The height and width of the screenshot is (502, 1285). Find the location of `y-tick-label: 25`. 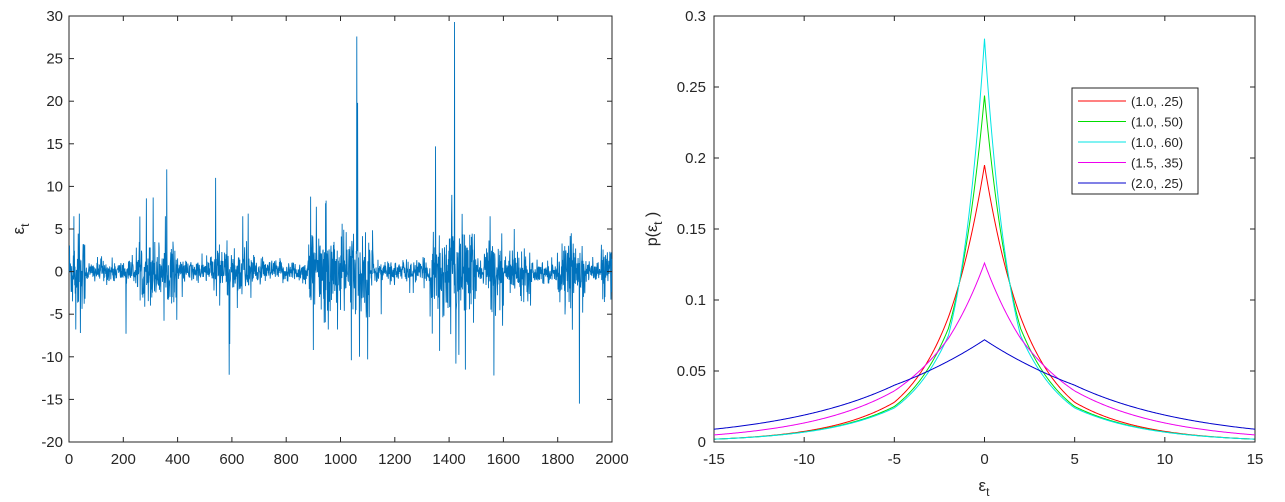

y-tick-label: 25 is located at coordinates (54, 59).